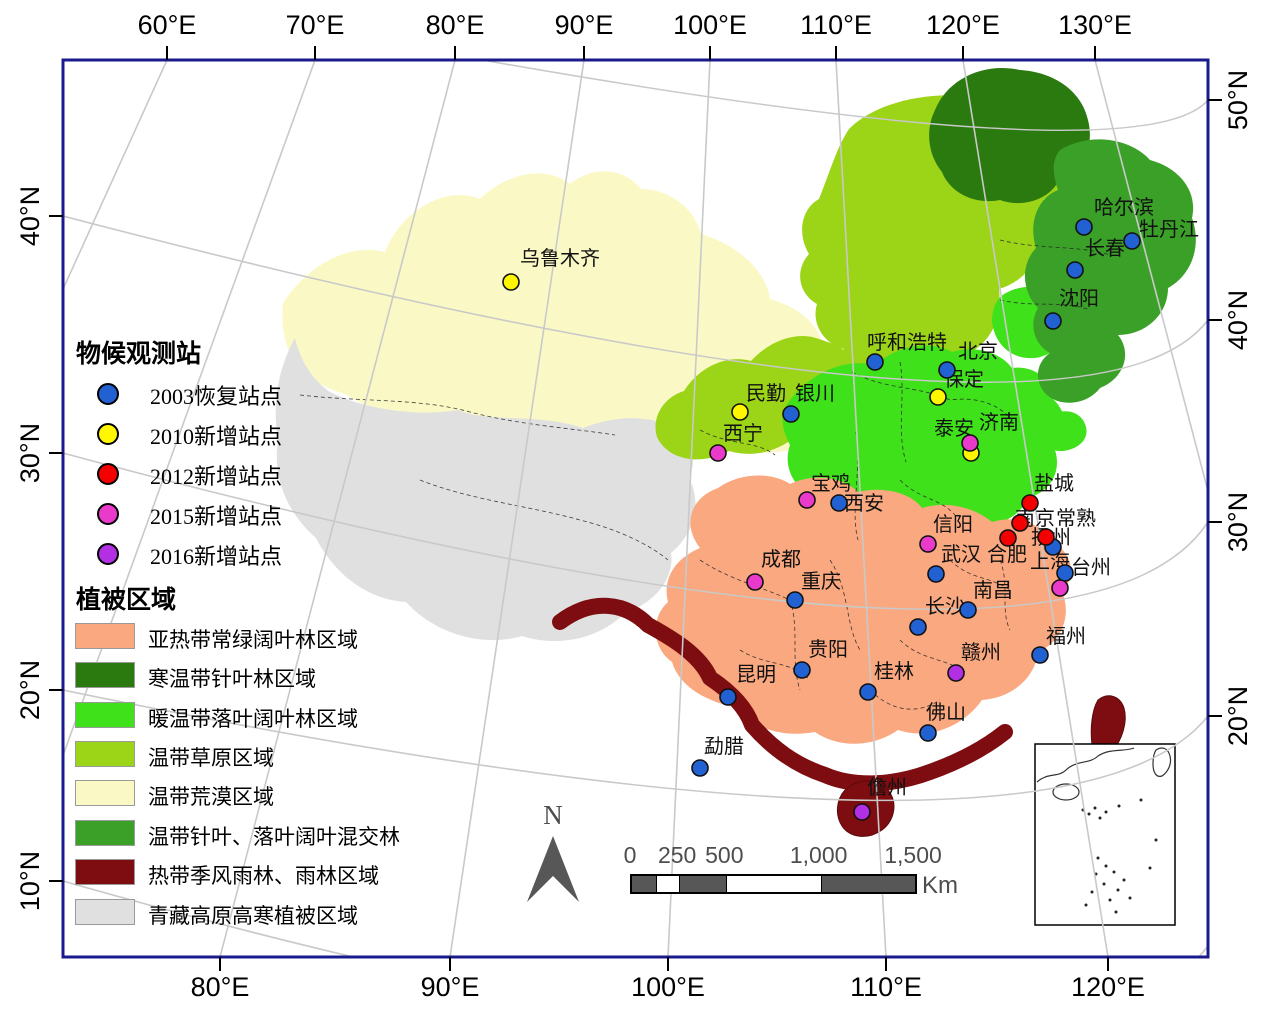 This screenshot has width=1270, height=1017. What do you see at coordinates (108, 434) in the screenshot?
I see `station-legend-dot-y2010` at bounding box center [108, 434].